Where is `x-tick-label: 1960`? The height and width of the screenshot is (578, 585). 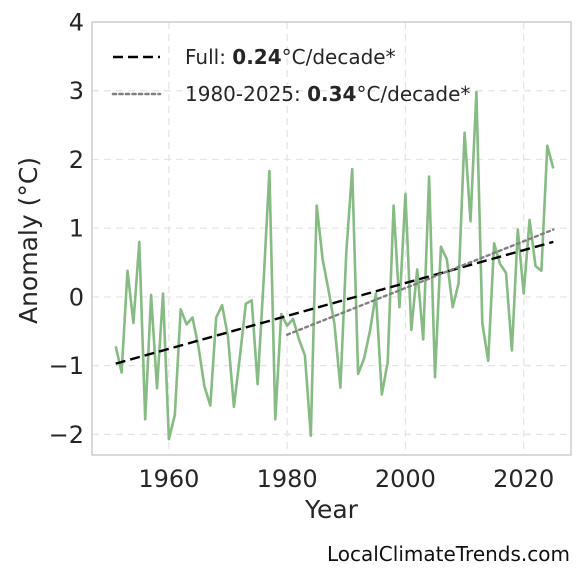
x-tick-label: 1960 is located at coordinates (168, 479).